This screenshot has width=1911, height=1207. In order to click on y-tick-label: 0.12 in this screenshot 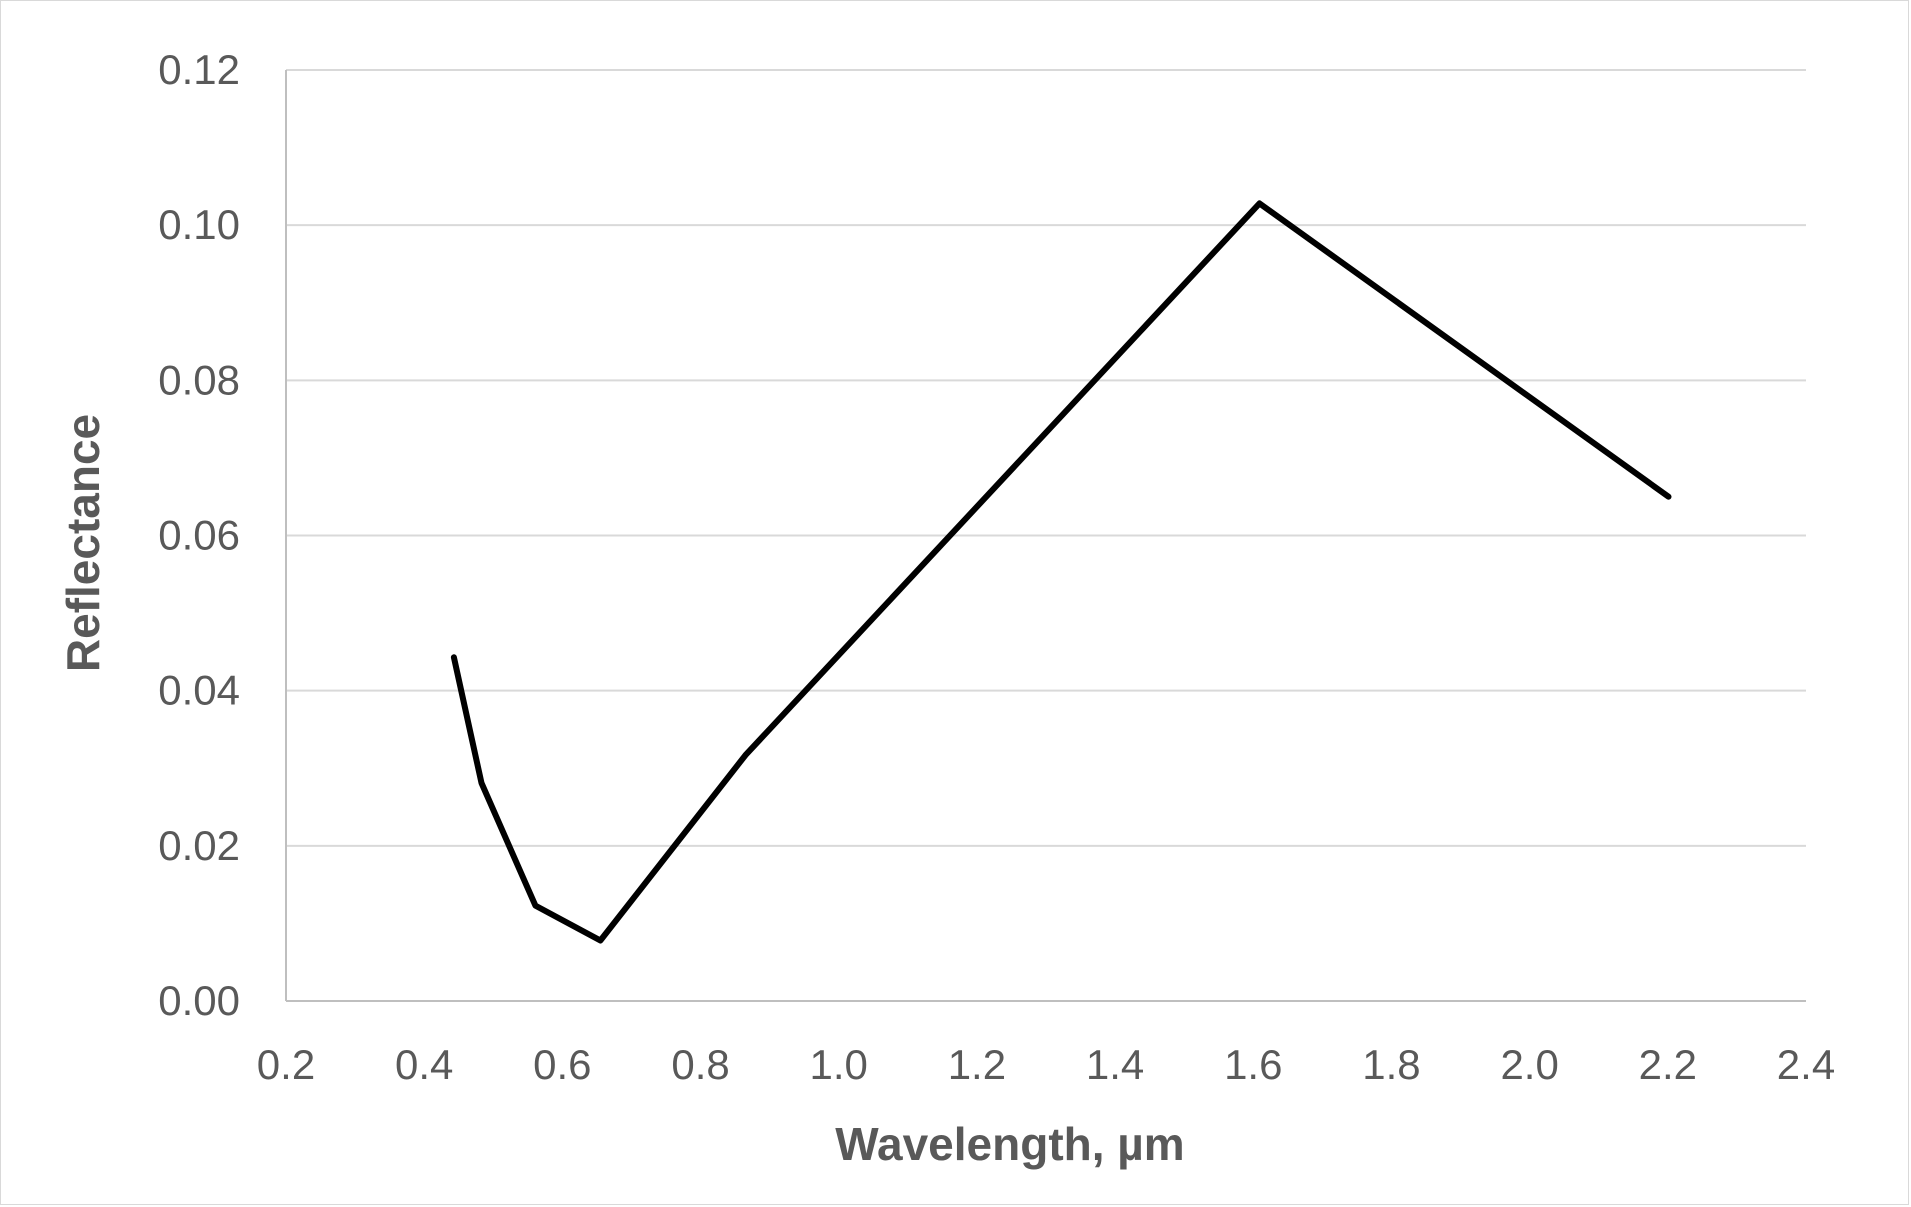, I will do `click(199, 69)`.